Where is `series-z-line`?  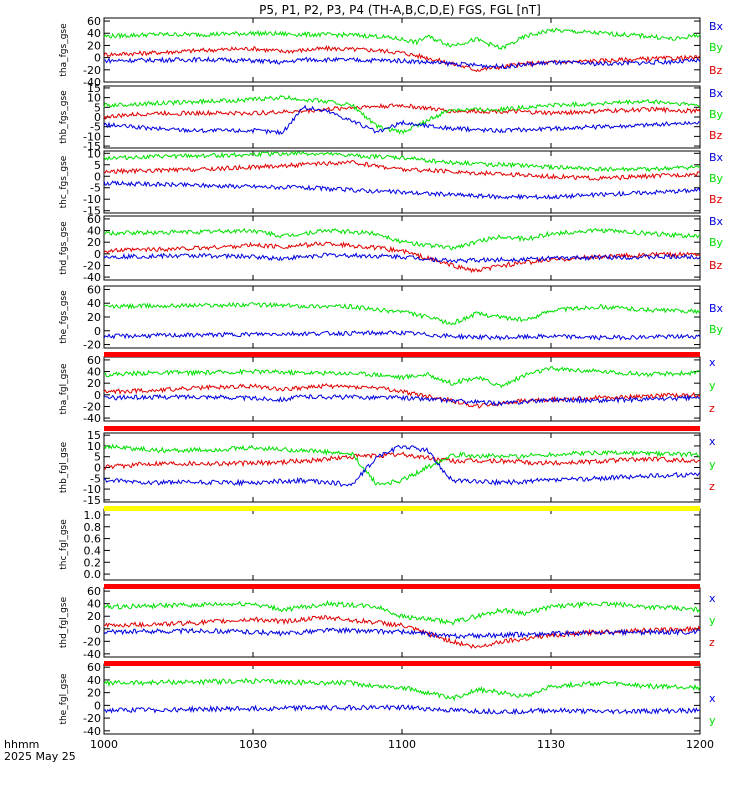
series-z-line is located at coordinates (402, 396).